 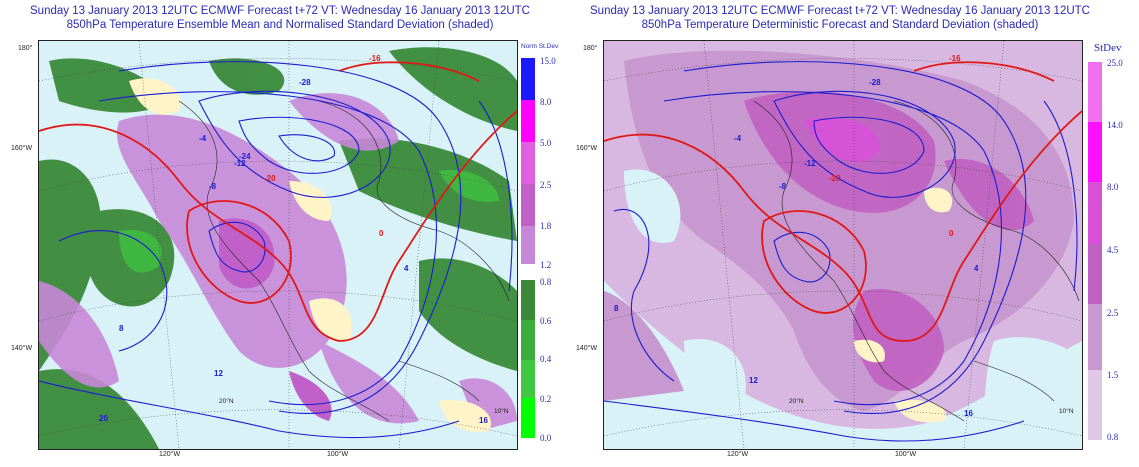 What do you see at coordinates (810, 163) in the screenshot?
I see `right-contour-label-m12: -12` at bounding box center [810, 163].